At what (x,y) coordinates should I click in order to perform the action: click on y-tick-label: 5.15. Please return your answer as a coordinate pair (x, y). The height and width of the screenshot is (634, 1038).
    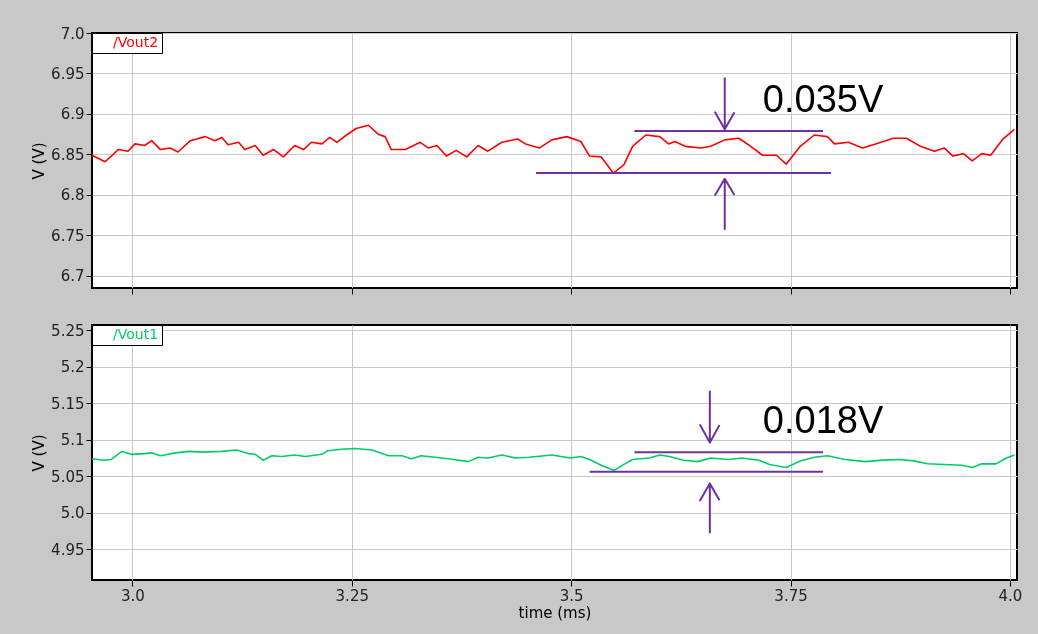
    Looking at the image, I should click on (68, 403).